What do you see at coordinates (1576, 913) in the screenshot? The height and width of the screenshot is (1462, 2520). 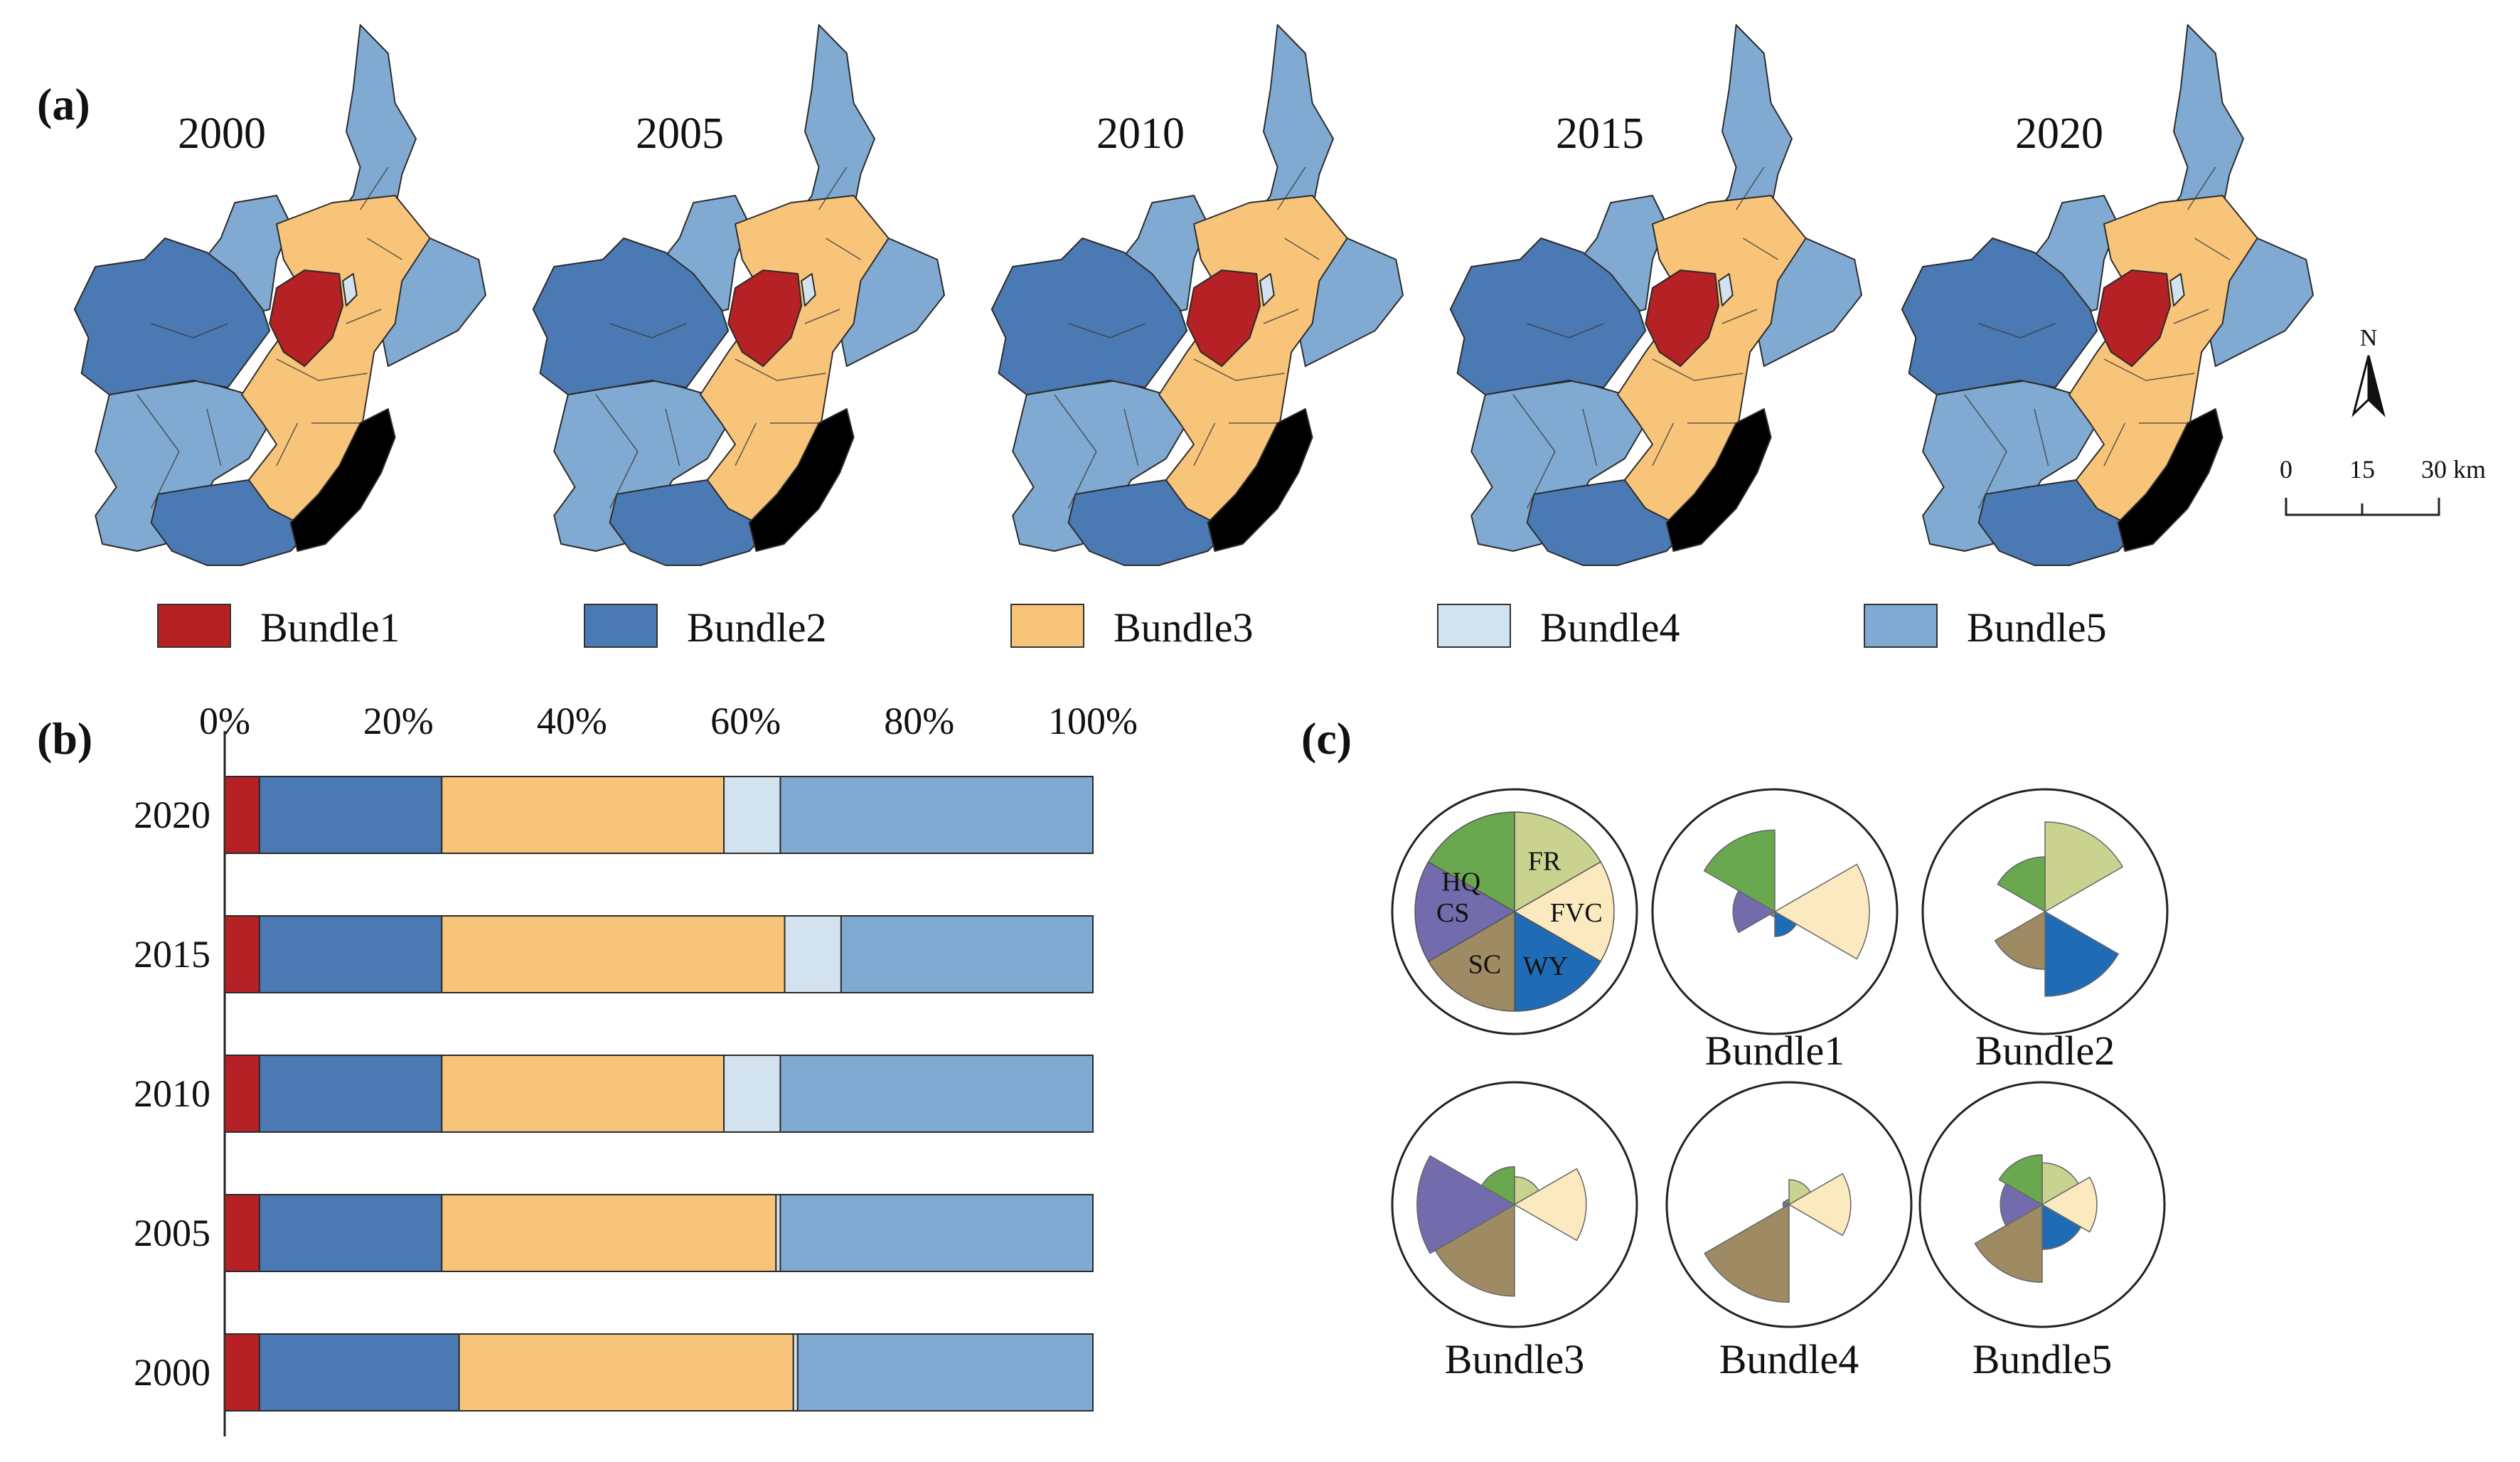 I see `rose-key-label-fvc: FVC` at bounding box center [1576, 913].